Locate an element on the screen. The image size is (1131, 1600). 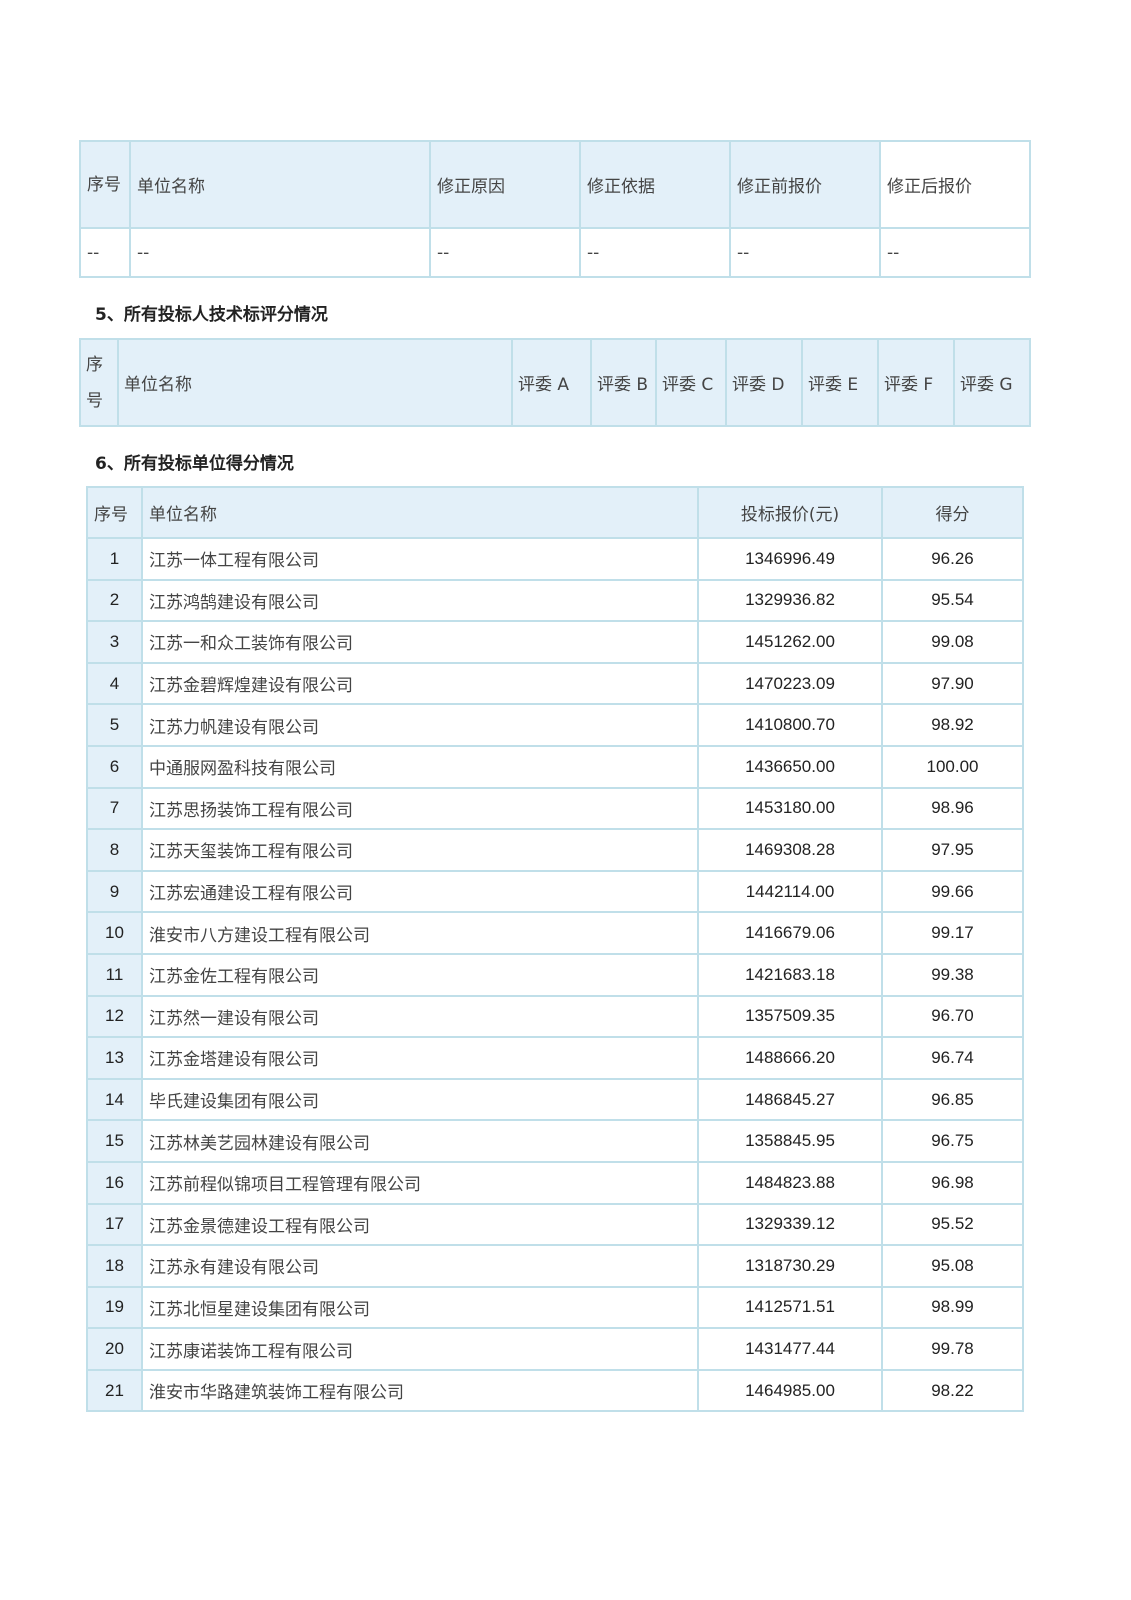
table-row: 12 江苏然一建设有限公司 1357509.35 96.70 is located at coordinates (555, 1016).